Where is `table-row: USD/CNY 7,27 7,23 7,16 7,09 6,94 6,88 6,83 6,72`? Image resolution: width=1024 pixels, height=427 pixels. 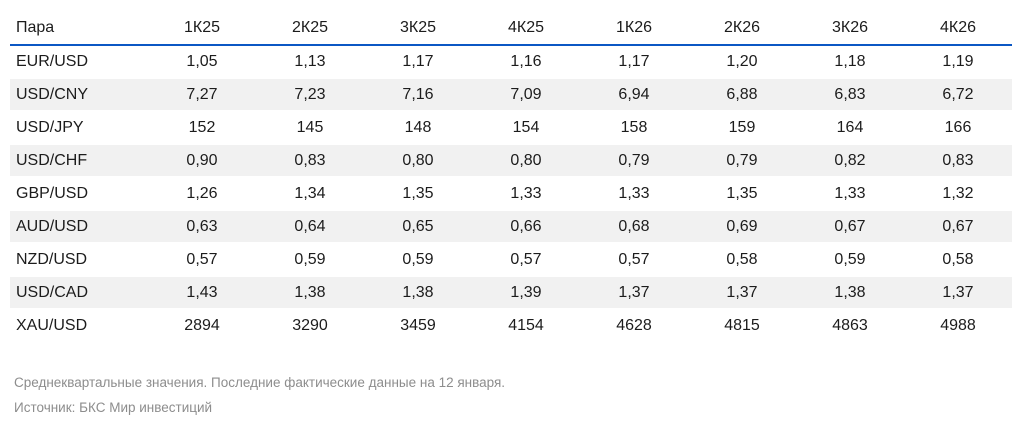
table-row: USD/CNY 7,27 7,23 7,16 7,09 6,94 6,88 6,83 6,72 is located at coordinates (511, 94).